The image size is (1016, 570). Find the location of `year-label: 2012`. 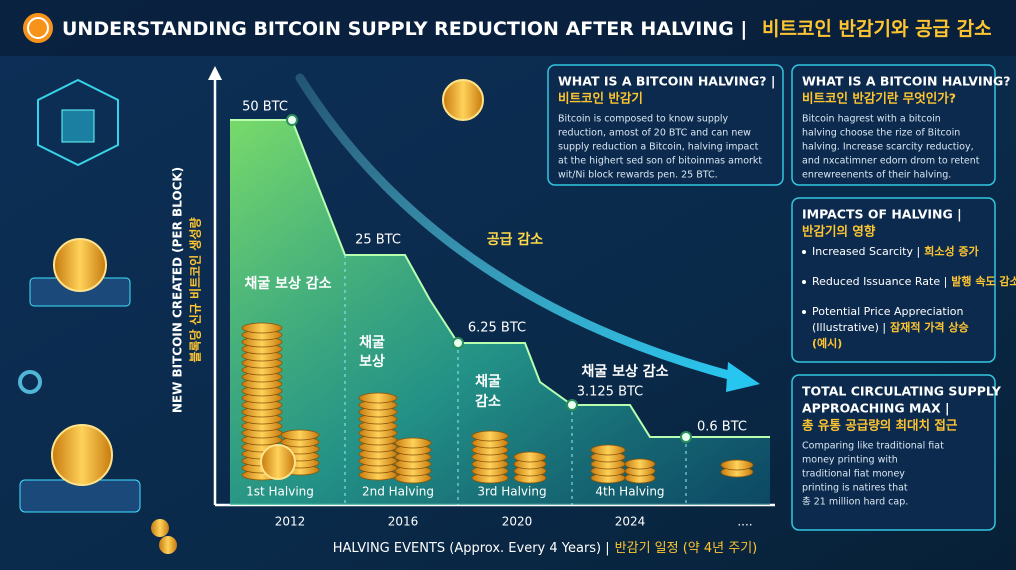

year-label: 2012 is located at coordinates (290, 522).